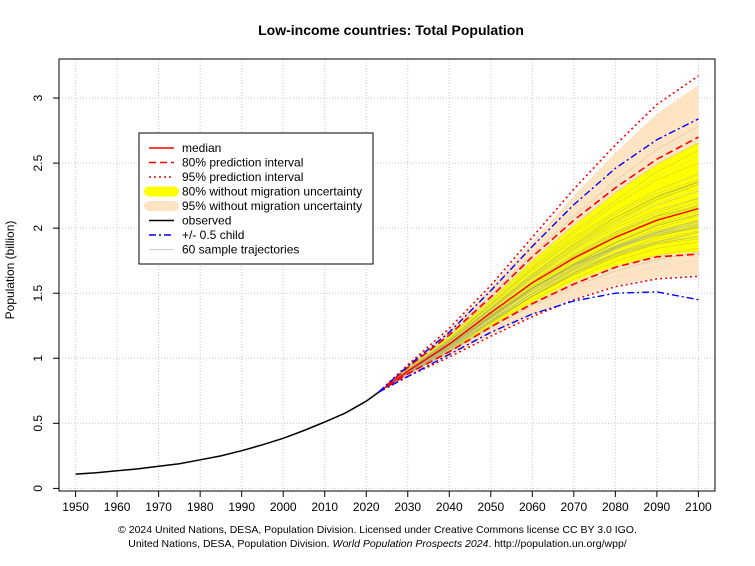  Describe the element at coordinates (407, 507) in the screenshot. I see `x-tick-label: 2030` at that location.